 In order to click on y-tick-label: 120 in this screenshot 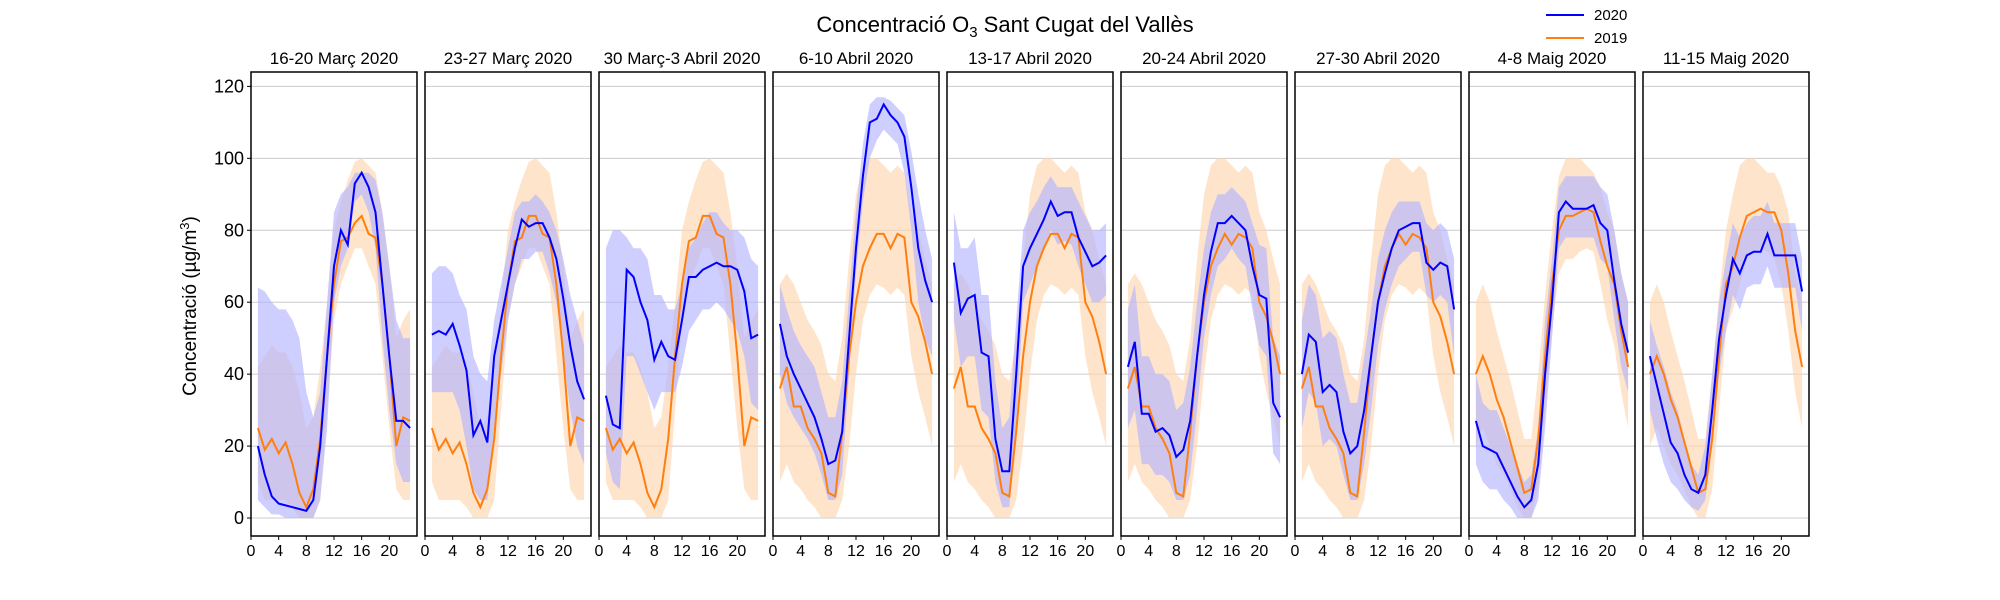, I will do `click(229, 86)`.